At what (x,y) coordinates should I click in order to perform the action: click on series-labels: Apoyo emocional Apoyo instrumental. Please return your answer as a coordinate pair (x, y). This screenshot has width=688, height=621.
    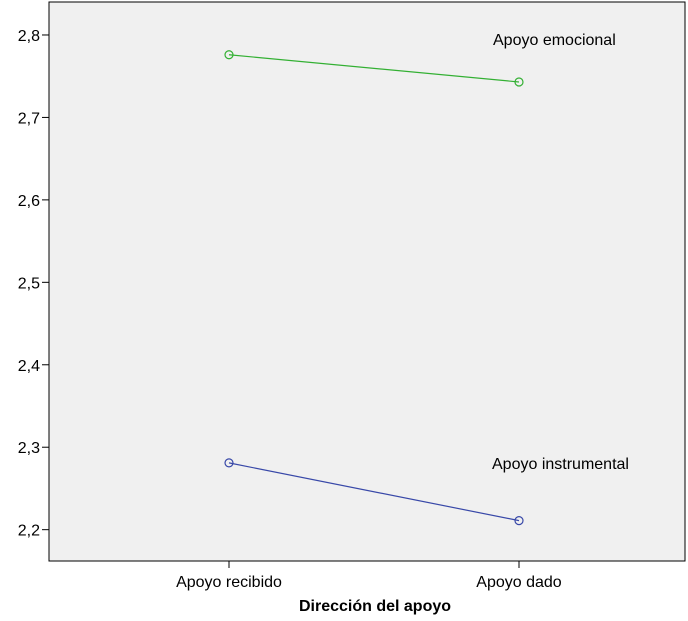
    Looking at the image, I should click on (560, 252).